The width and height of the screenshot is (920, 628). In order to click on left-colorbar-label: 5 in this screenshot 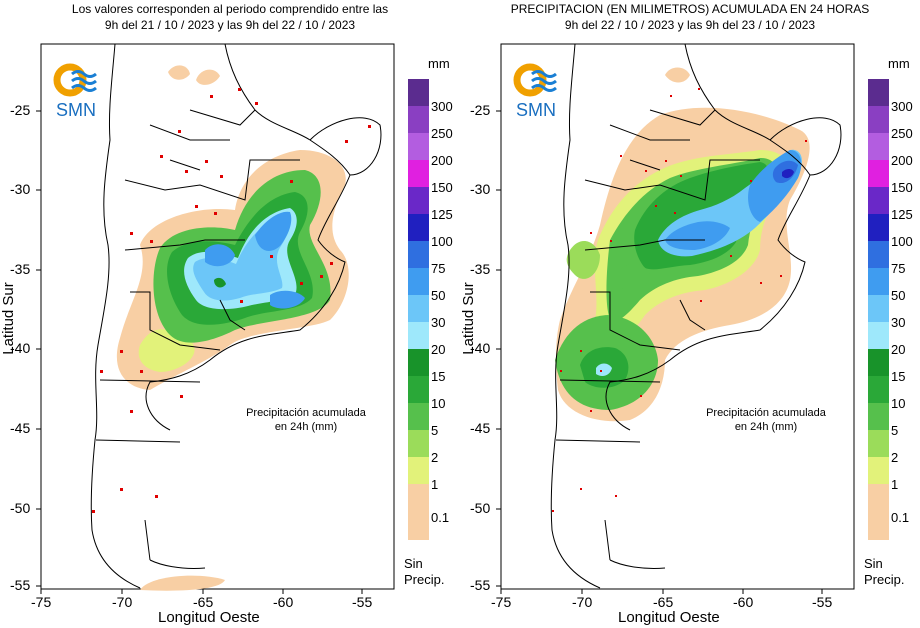, I will do `click(435, 430)`.